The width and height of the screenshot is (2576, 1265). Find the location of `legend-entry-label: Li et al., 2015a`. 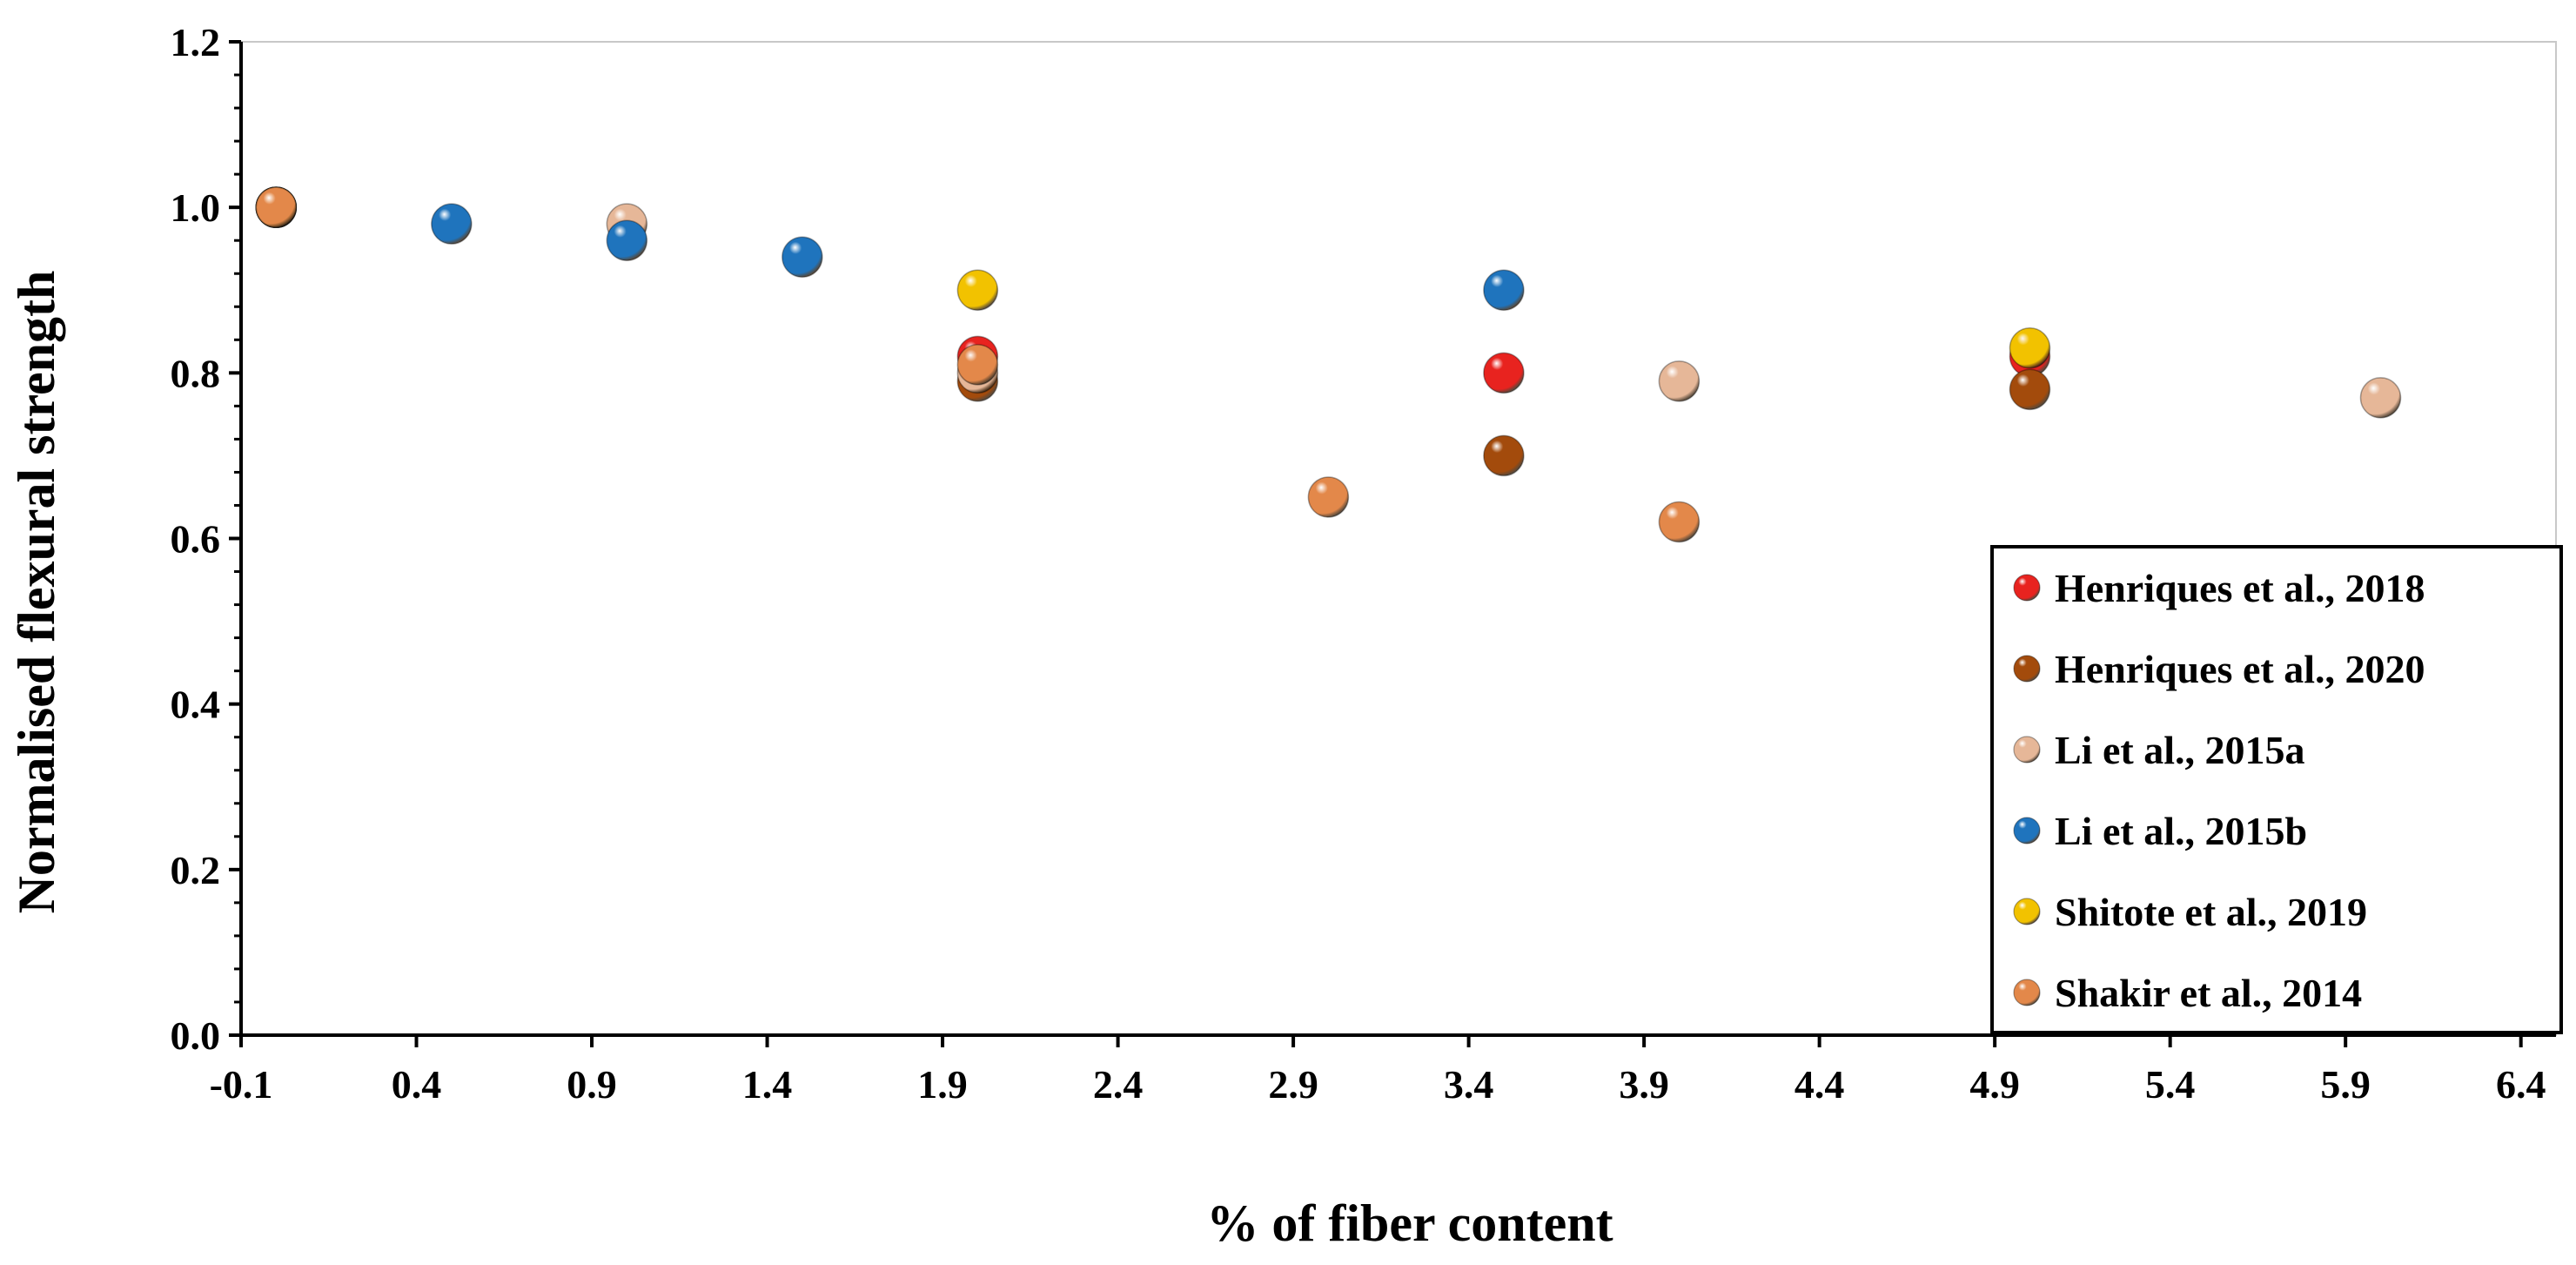

legend-entry-label: Li et al., 2015a is located at coordinates (2179, 750).